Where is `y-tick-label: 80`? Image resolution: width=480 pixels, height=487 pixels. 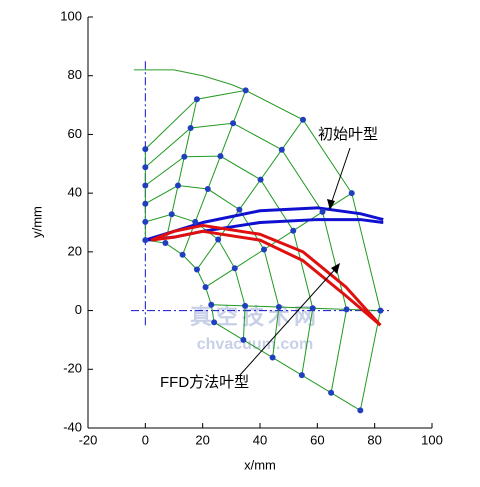
y-tick-label: 80 is located at coordinates (75, 74).